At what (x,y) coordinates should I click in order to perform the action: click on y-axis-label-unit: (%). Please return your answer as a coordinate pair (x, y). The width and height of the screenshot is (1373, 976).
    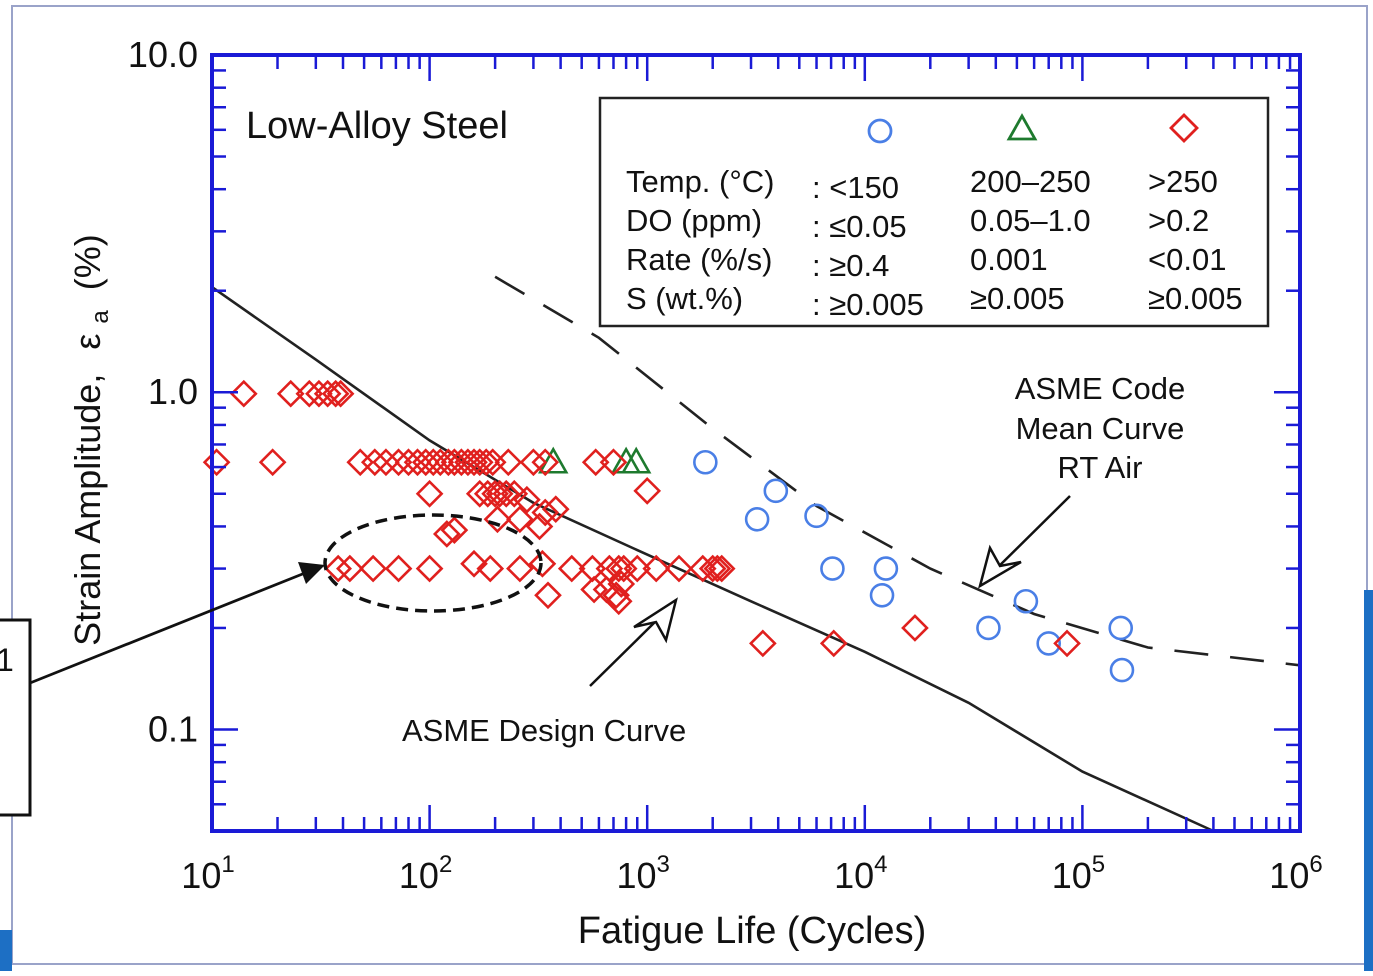
    Looking at the image, I should click on (87, 262).